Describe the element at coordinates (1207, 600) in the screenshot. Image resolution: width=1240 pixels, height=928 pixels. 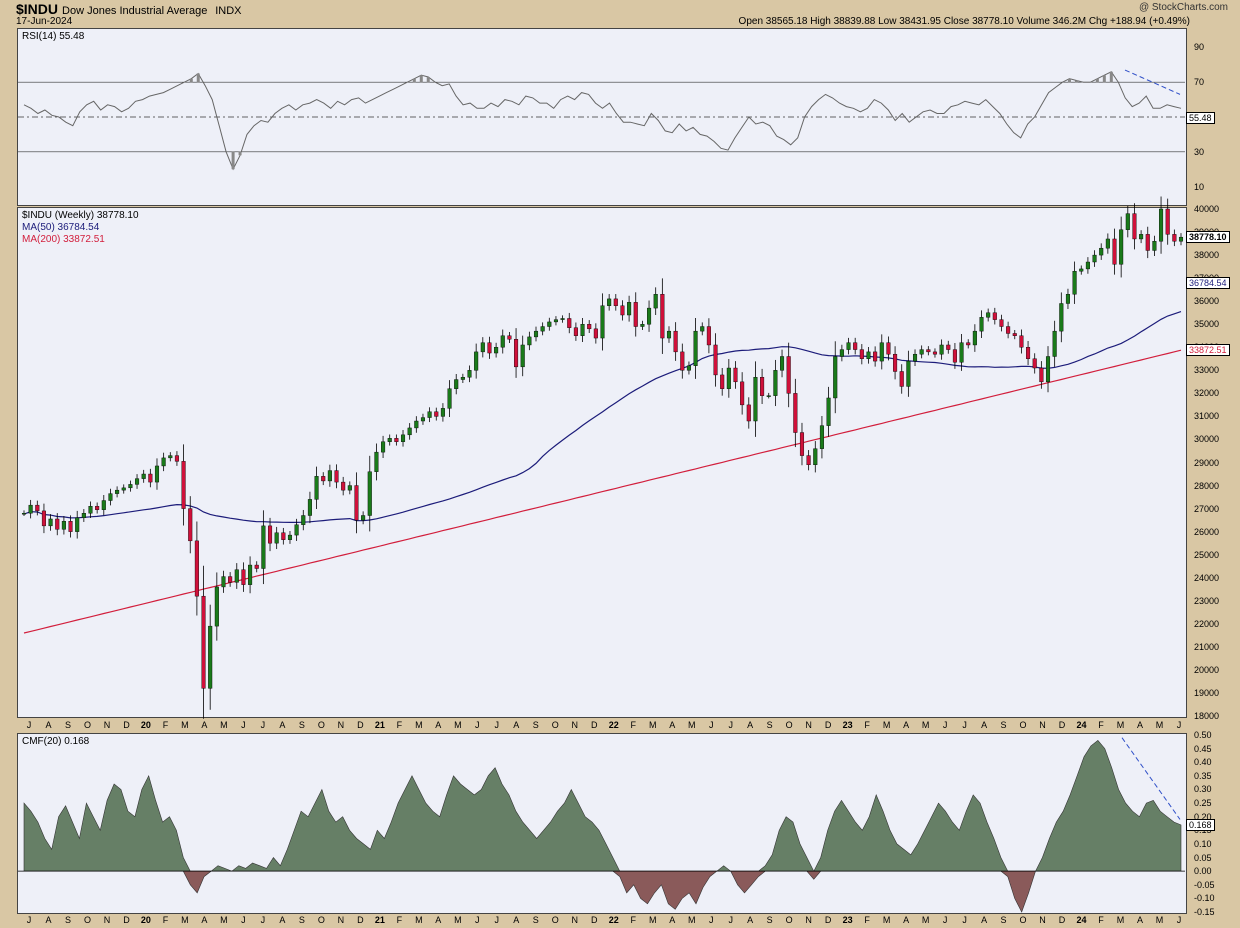
I see `price-tick-label: 23000` at that location.